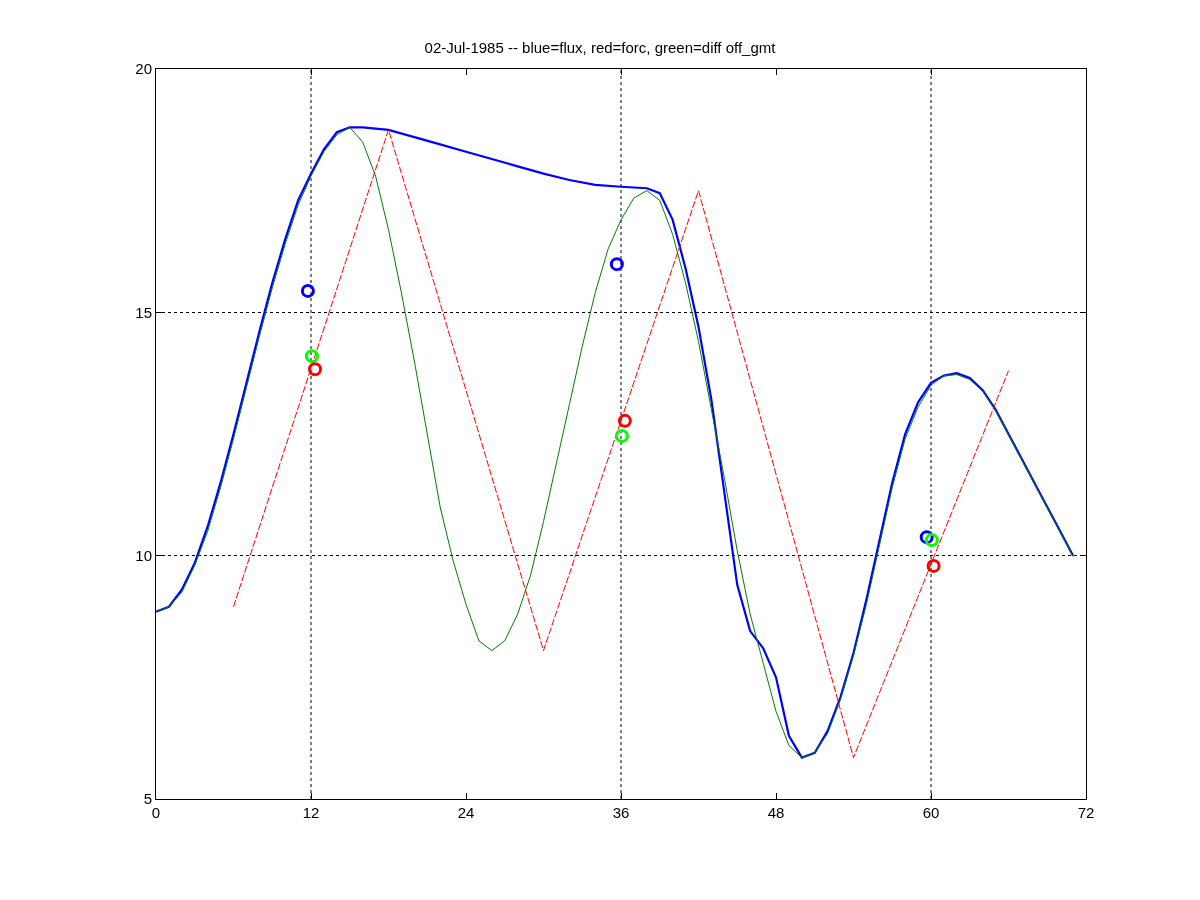 Image resolution: width=1200 pixels, height=900 pixels. I want to click on x-tick-label: 12, so click(311, 812).